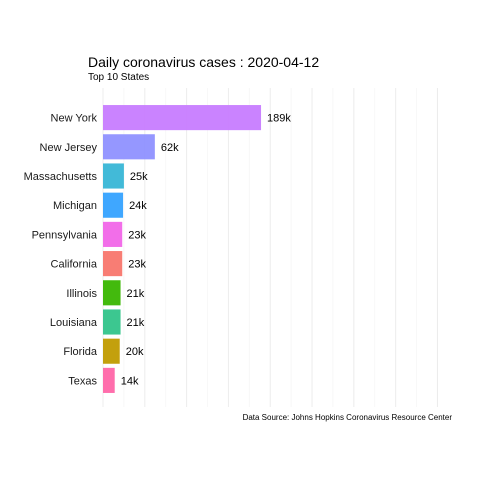 The image size is (480, 480). Describe the element at coordinates (74, 323) in the screenshot. I see `category-label: Louisiana` at that location.